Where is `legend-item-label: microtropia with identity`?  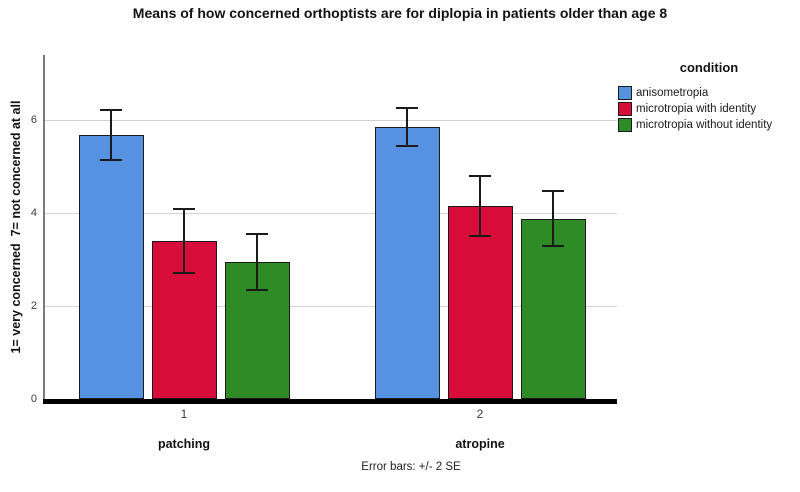 legend-item-label: microtropia with identity is located at coordinates (696, 109).